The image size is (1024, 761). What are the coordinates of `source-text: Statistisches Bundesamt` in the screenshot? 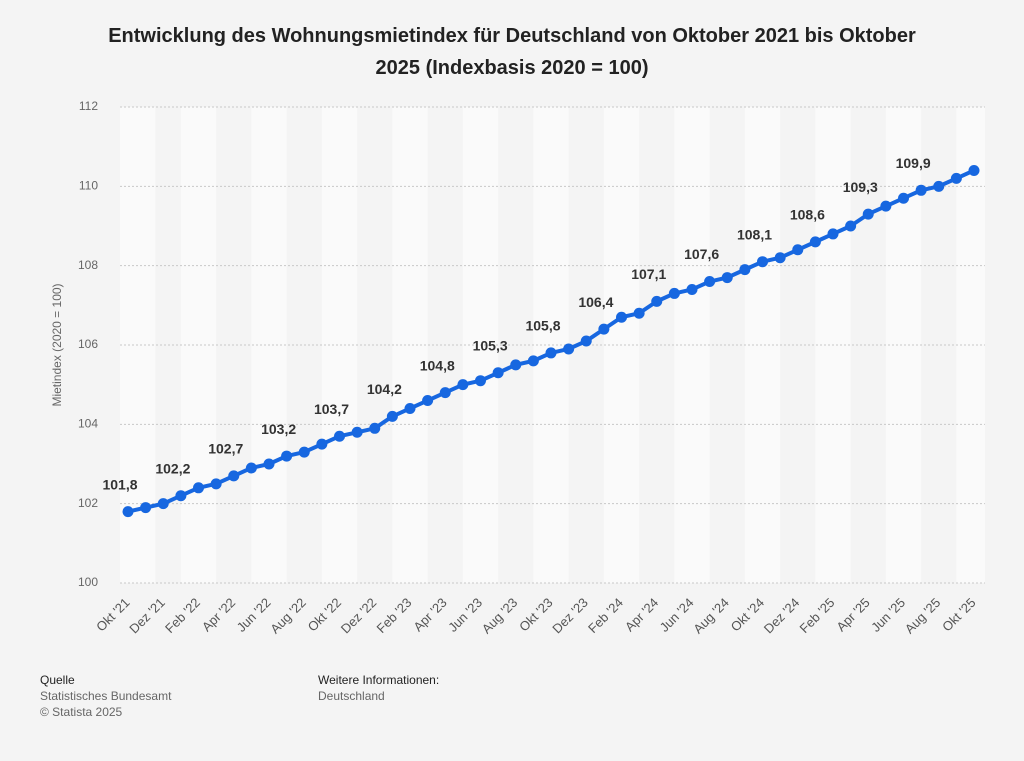 It's located at (106, 696).